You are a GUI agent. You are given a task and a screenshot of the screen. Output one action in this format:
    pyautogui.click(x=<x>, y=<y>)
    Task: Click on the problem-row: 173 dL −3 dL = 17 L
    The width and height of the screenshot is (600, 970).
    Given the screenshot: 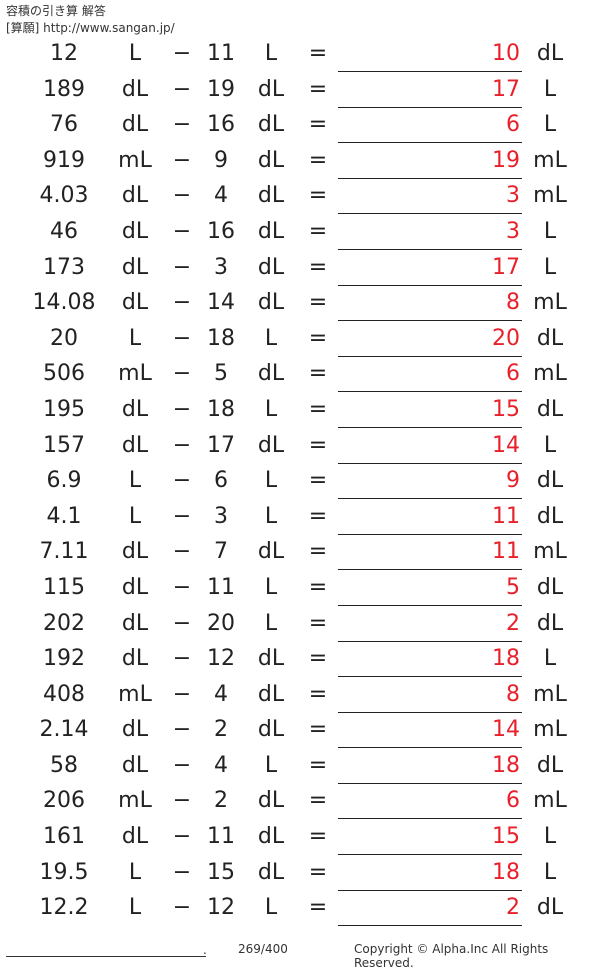 What is the action you would take?
    pyautogui.click(x=300, y=269)
    